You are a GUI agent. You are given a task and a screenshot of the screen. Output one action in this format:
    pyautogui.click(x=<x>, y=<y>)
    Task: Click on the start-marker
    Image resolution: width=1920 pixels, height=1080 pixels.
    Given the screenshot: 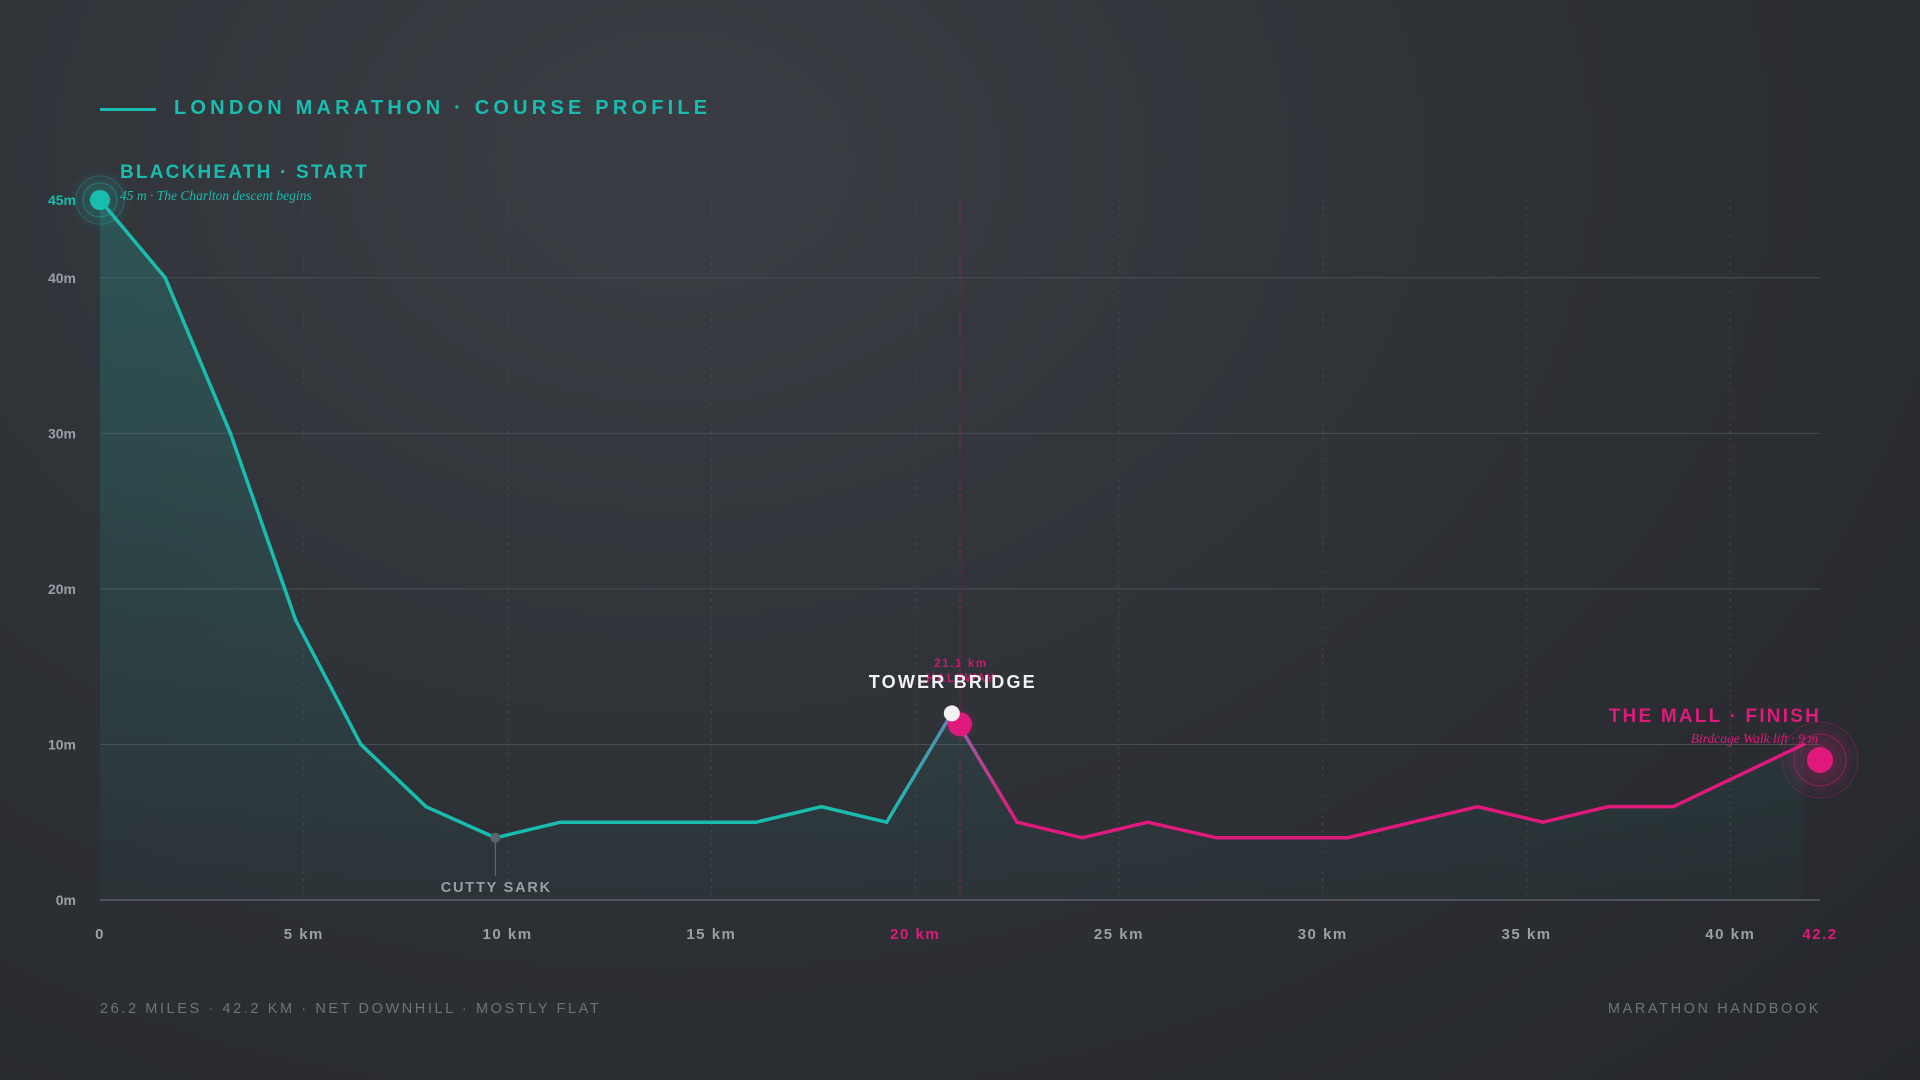 What is the action you would take?
    pyautogui.click(x=100, y=200)
    